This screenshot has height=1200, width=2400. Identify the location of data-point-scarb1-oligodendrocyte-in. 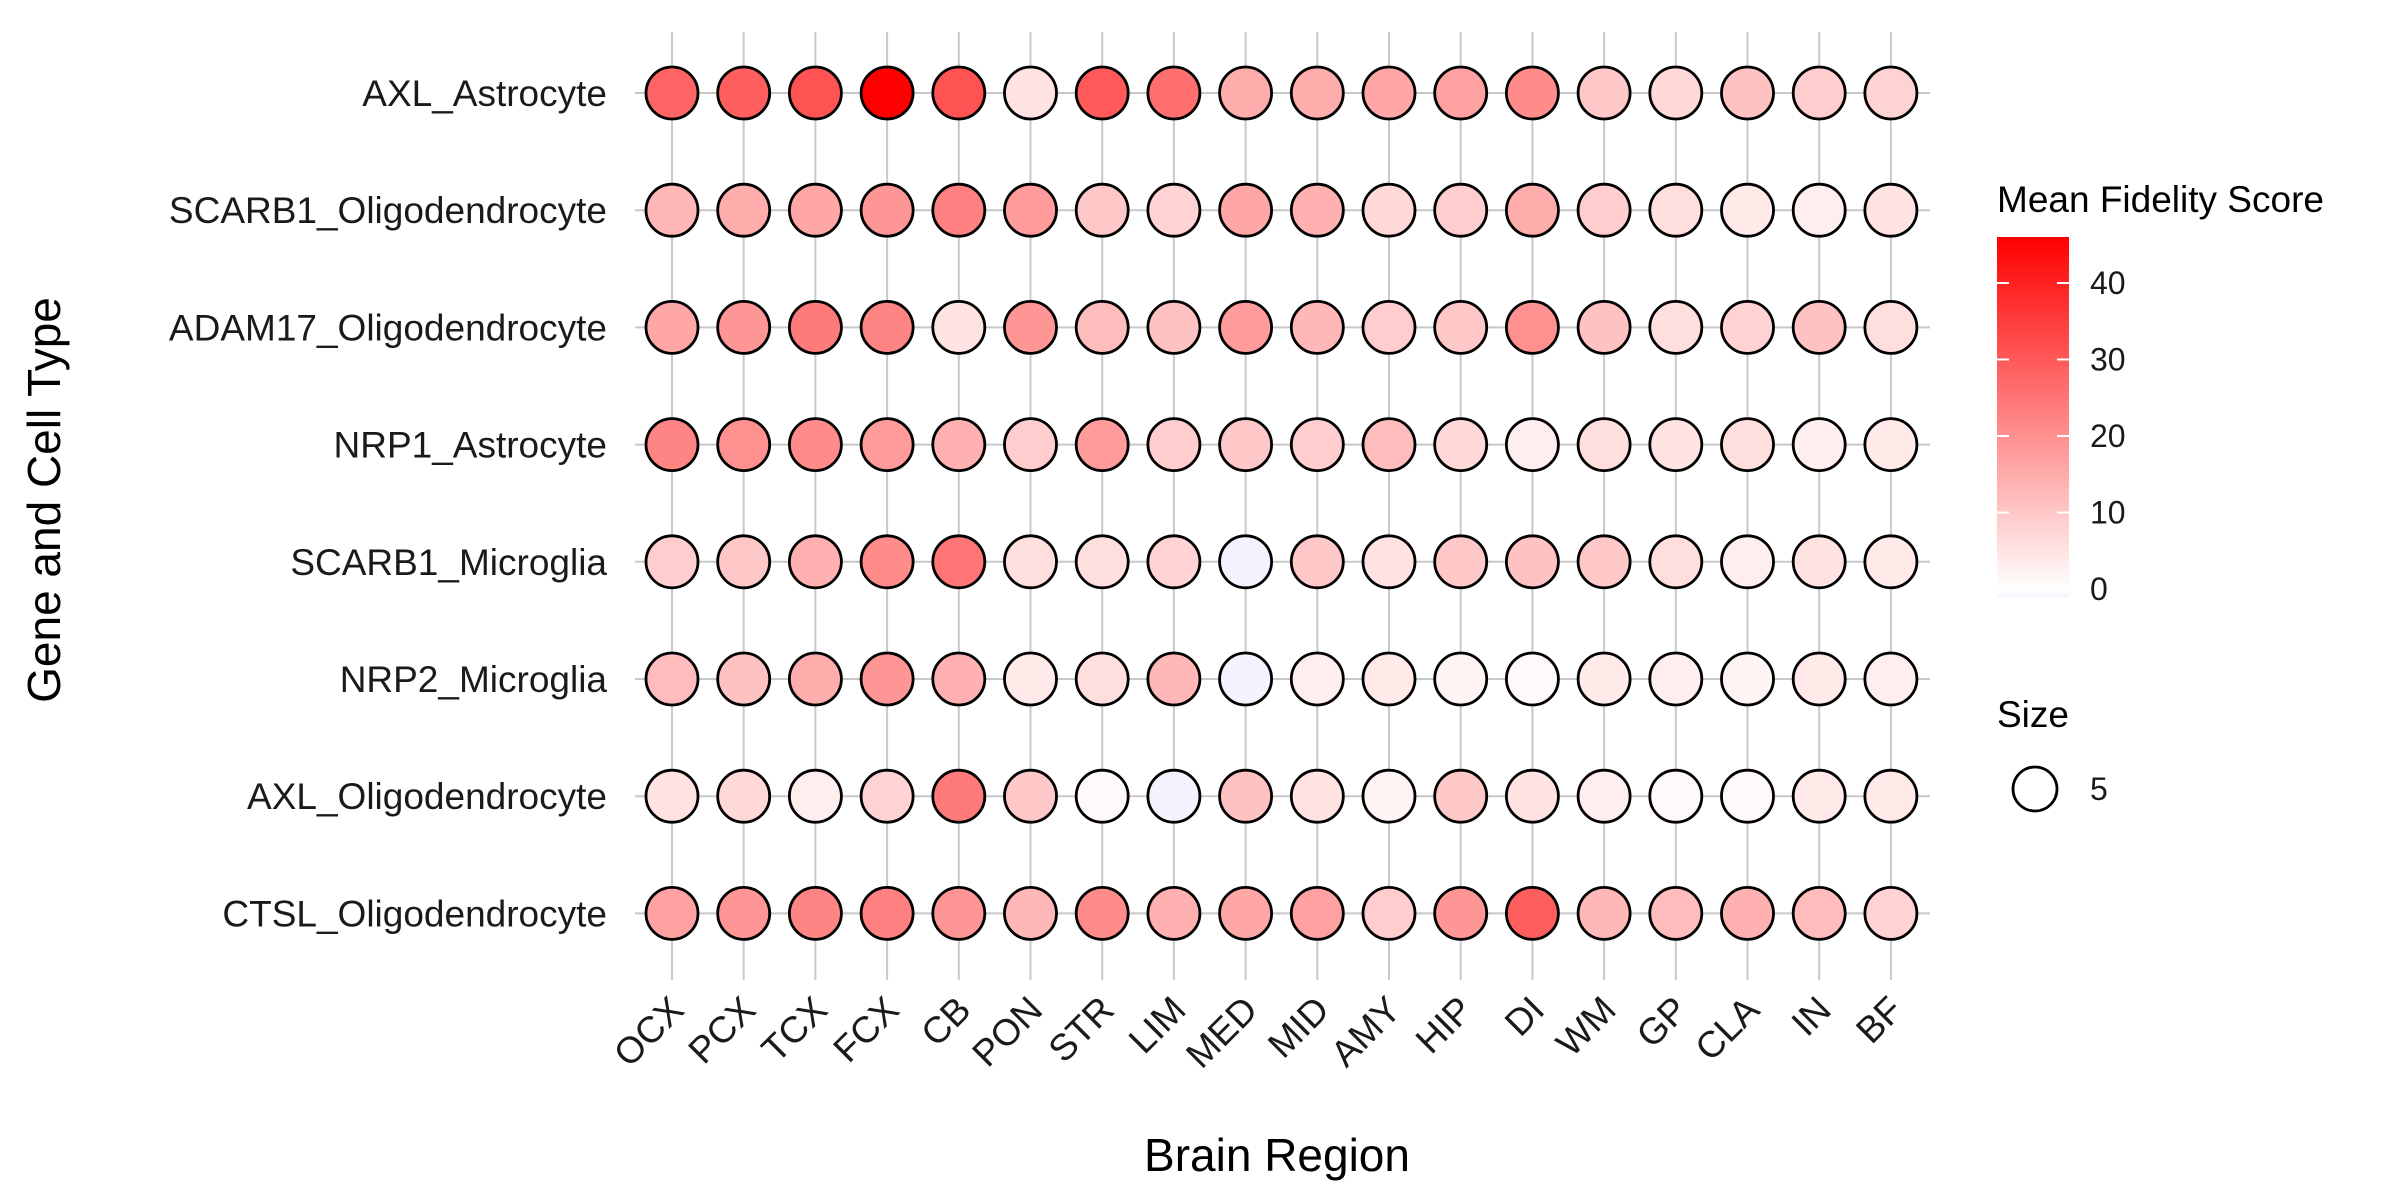
(1819, 210).